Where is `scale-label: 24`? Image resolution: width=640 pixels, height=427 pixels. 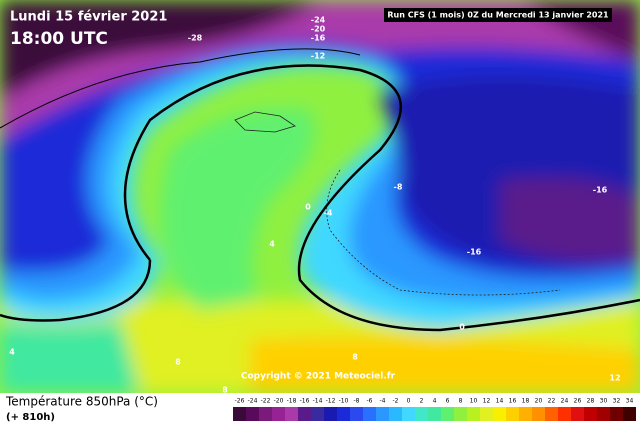
scale-label: 24 is located at coordinates (565, 401).